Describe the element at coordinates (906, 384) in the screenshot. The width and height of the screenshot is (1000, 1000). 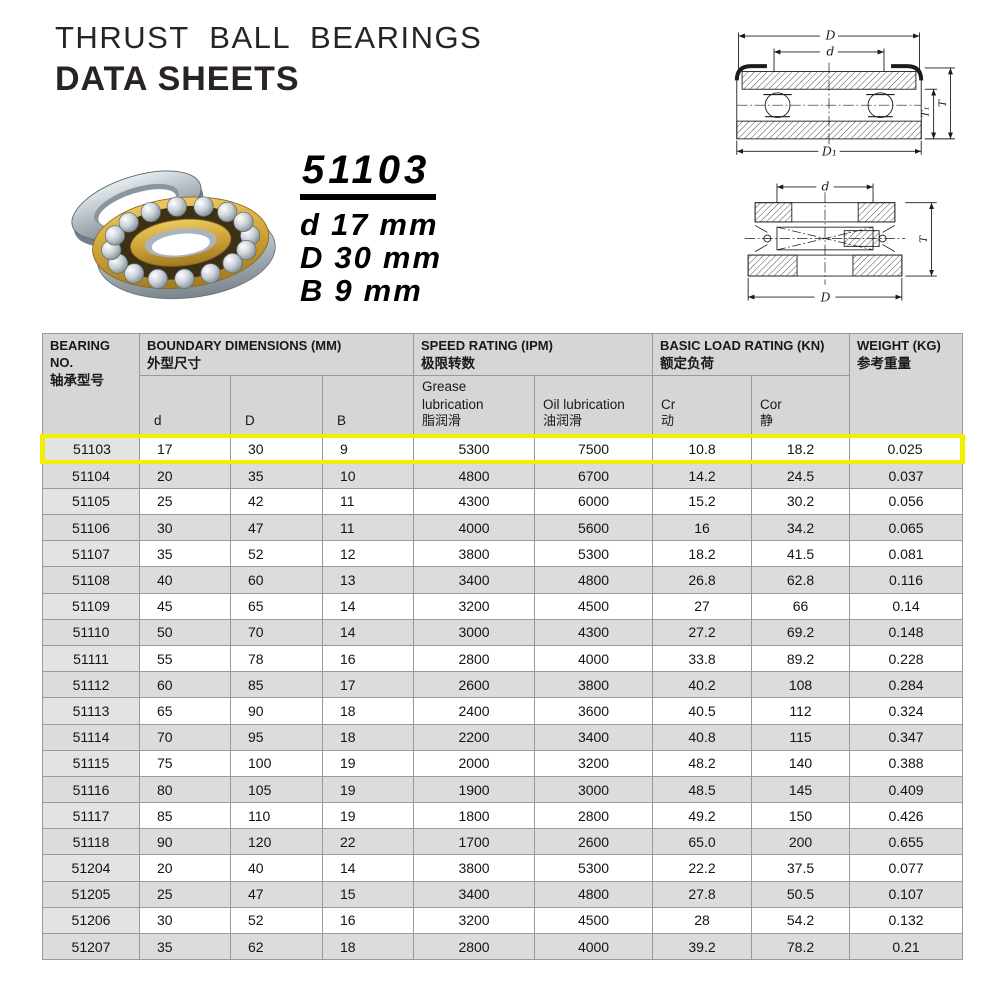
I see `col-header-weight: WEIGHT (KG) 参考重量` at that location.